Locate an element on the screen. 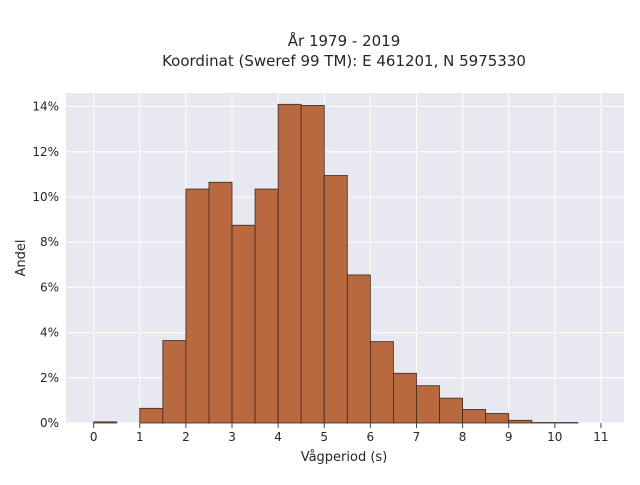 The image size is (640, 485). y-axis-label: Andel is located at coordinates (21, 258).